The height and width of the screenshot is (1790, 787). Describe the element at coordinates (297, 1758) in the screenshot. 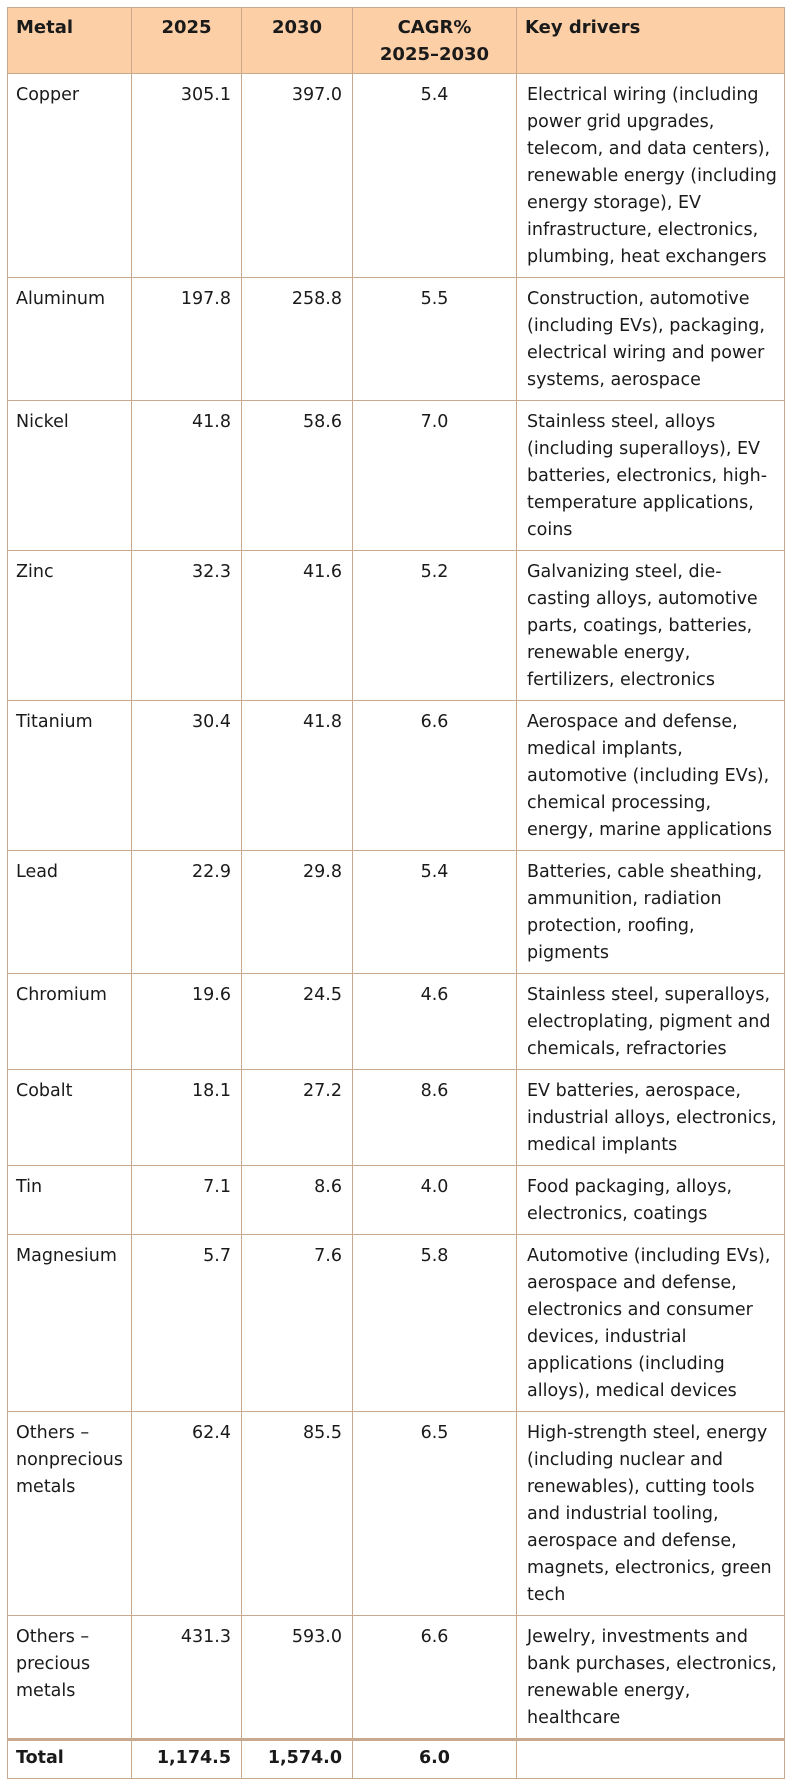

I see `total-2030: 1,574.0` at that location.